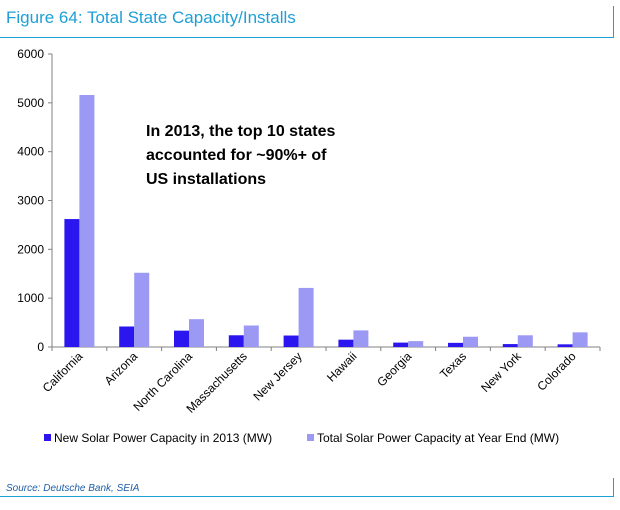 The image size is (620, 510). Describe the element at coordinates (30, 249) in the screenshot. I see `y-tick-label: 2000` at that location.